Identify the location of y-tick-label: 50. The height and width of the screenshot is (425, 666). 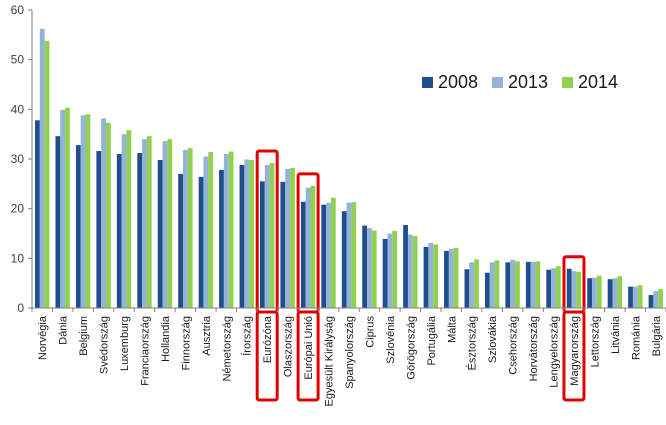
(18, 60).